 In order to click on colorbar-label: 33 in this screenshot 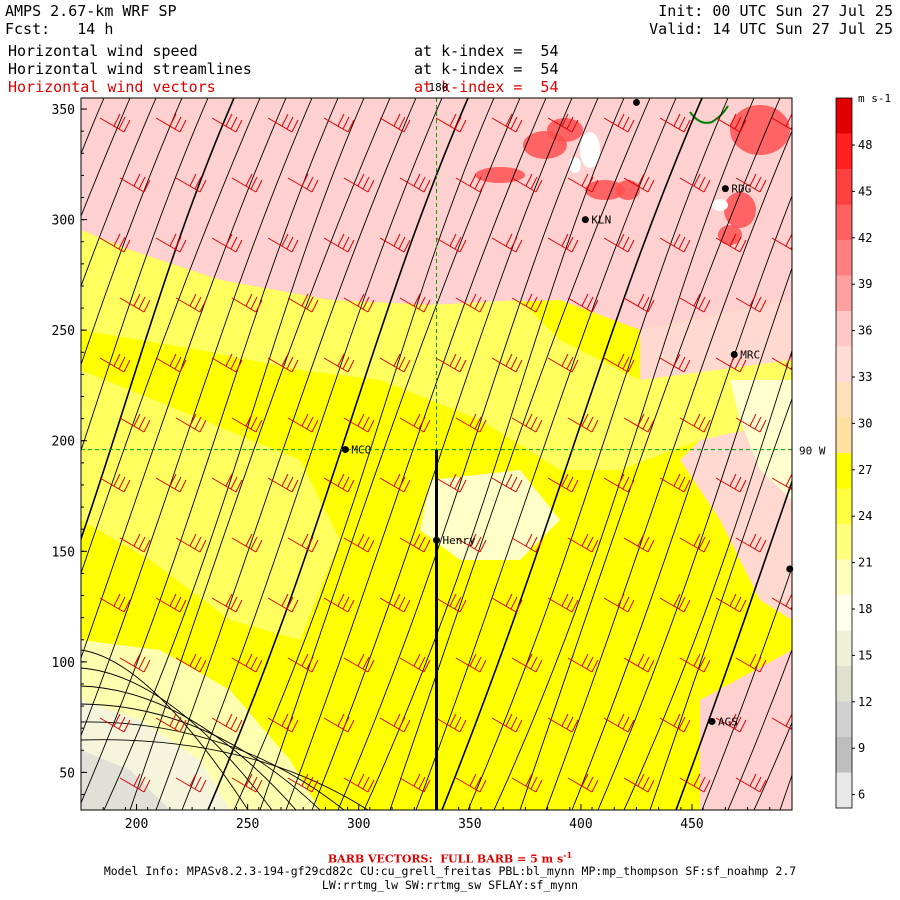, I will do `click(865, 377)`.